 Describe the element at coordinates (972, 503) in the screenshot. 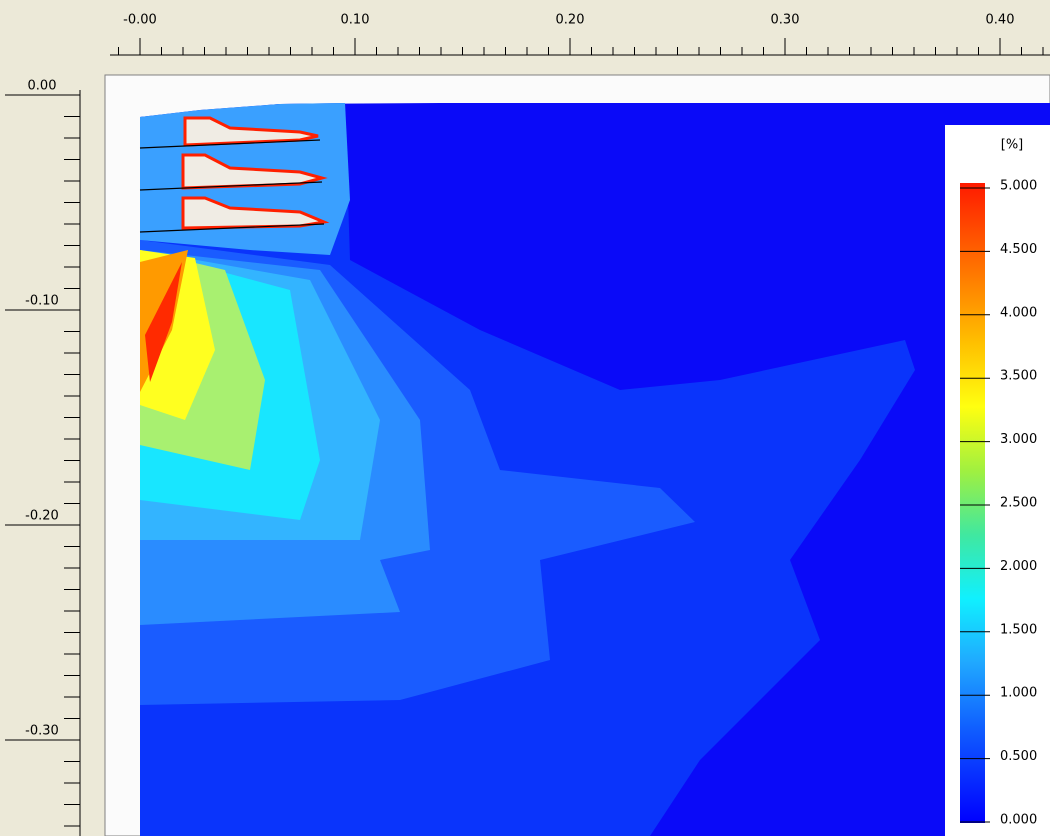

I see `color-bar` at that location.